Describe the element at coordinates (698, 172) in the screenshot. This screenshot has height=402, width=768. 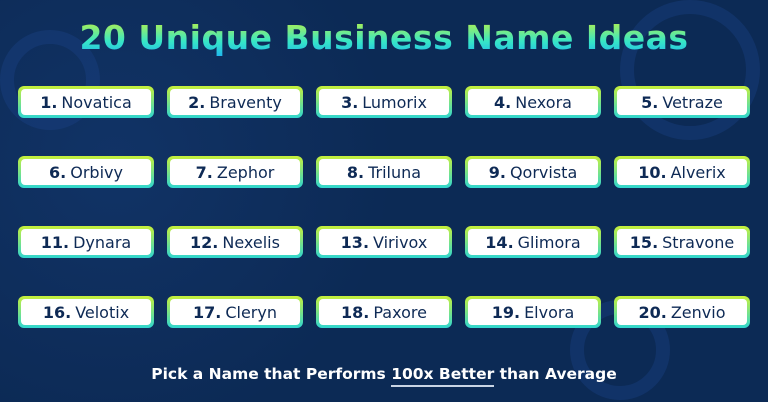
I see `business-name: Alverix` at that location.